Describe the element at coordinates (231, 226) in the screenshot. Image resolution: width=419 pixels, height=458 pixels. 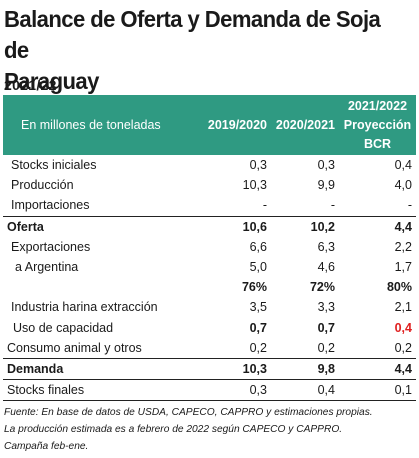
I see `cell-2019-2020: 10,6` at that location.